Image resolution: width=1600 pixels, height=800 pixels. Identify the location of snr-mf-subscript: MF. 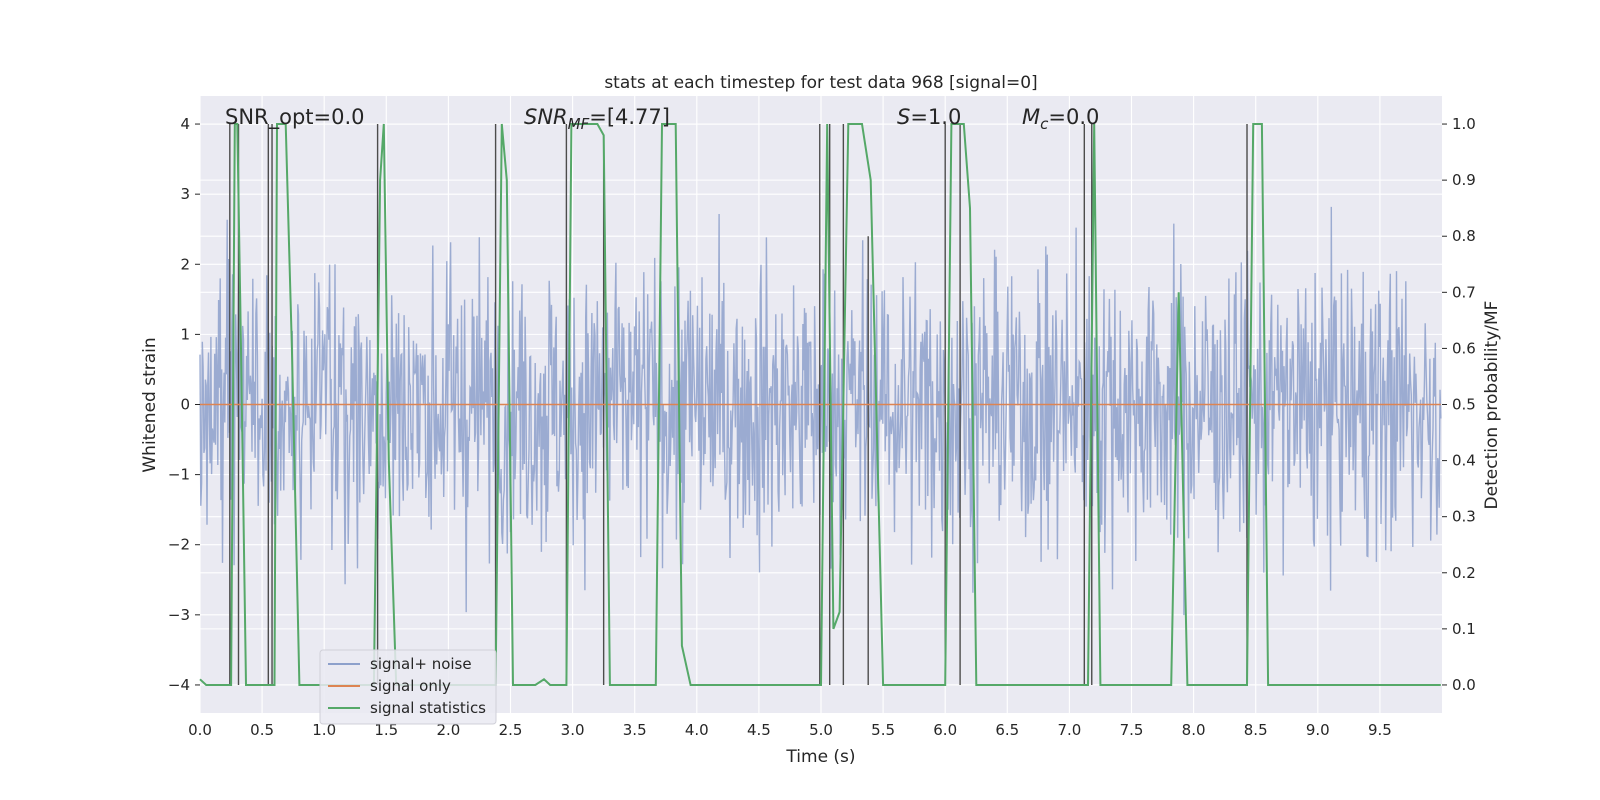
(579, 124).